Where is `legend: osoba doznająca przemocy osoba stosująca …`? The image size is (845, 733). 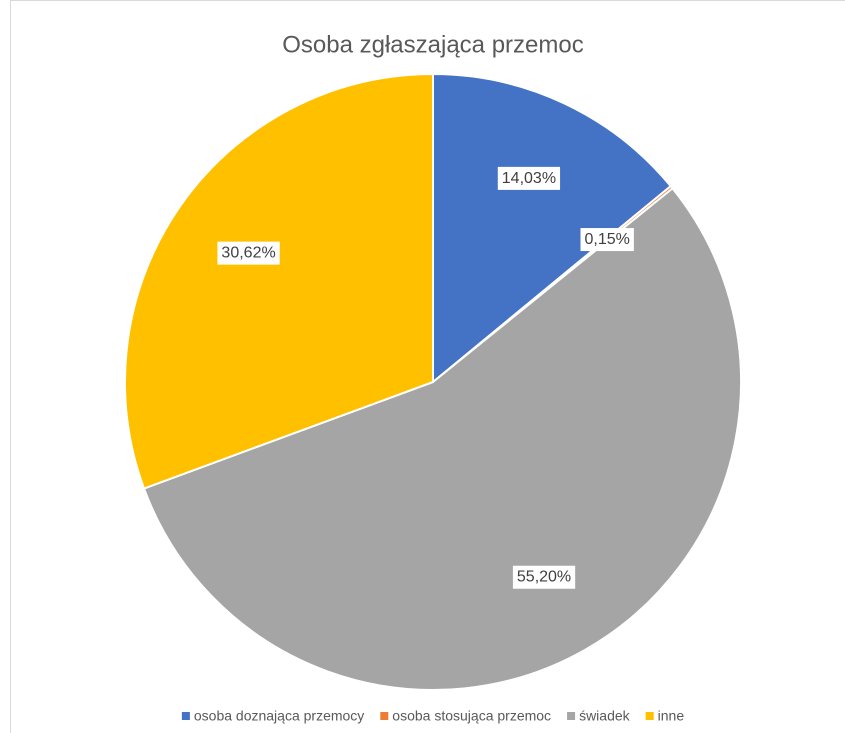 legend: osoba doznająca przemocy osoba stosująca … is located at coordinates (433, 716).